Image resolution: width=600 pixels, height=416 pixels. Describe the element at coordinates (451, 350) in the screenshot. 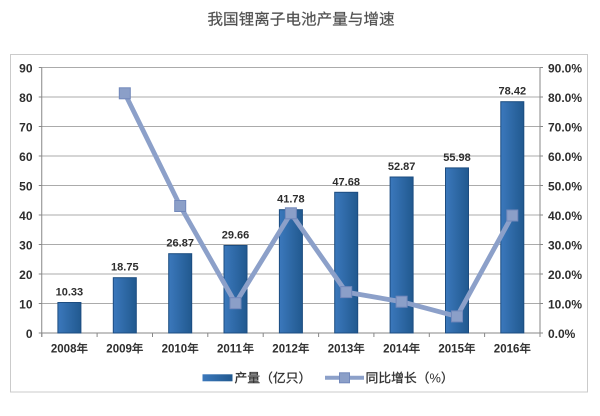

I see `svg-text: 2015` at that location.